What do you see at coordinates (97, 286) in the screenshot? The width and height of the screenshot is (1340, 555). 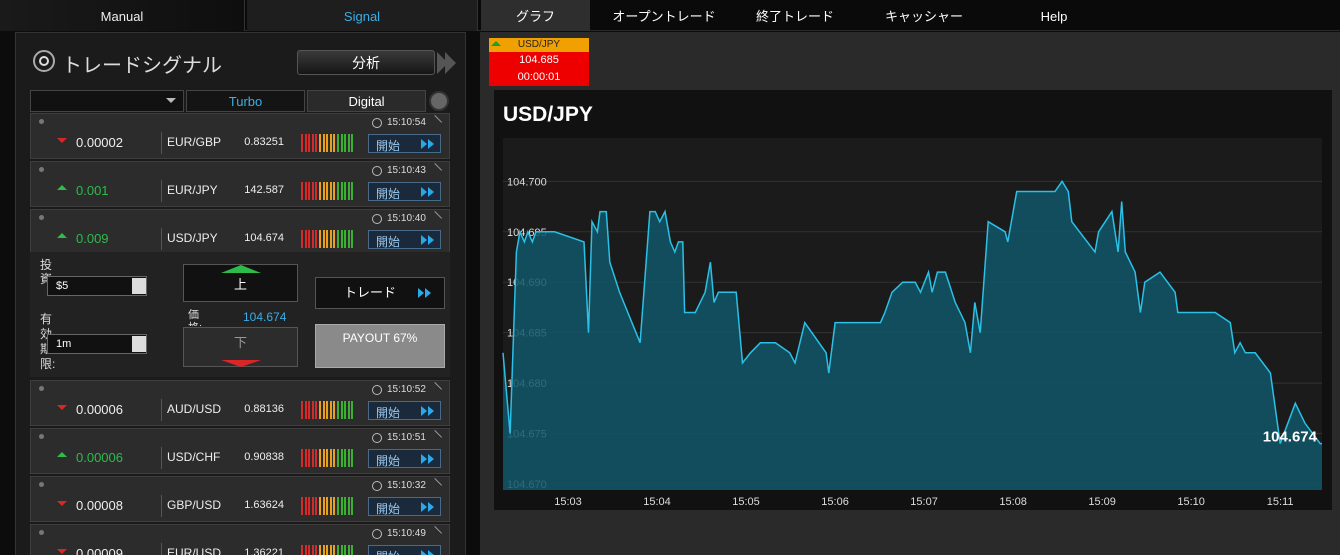 I see `investment-select: $5` at bounding box center [97, 286].